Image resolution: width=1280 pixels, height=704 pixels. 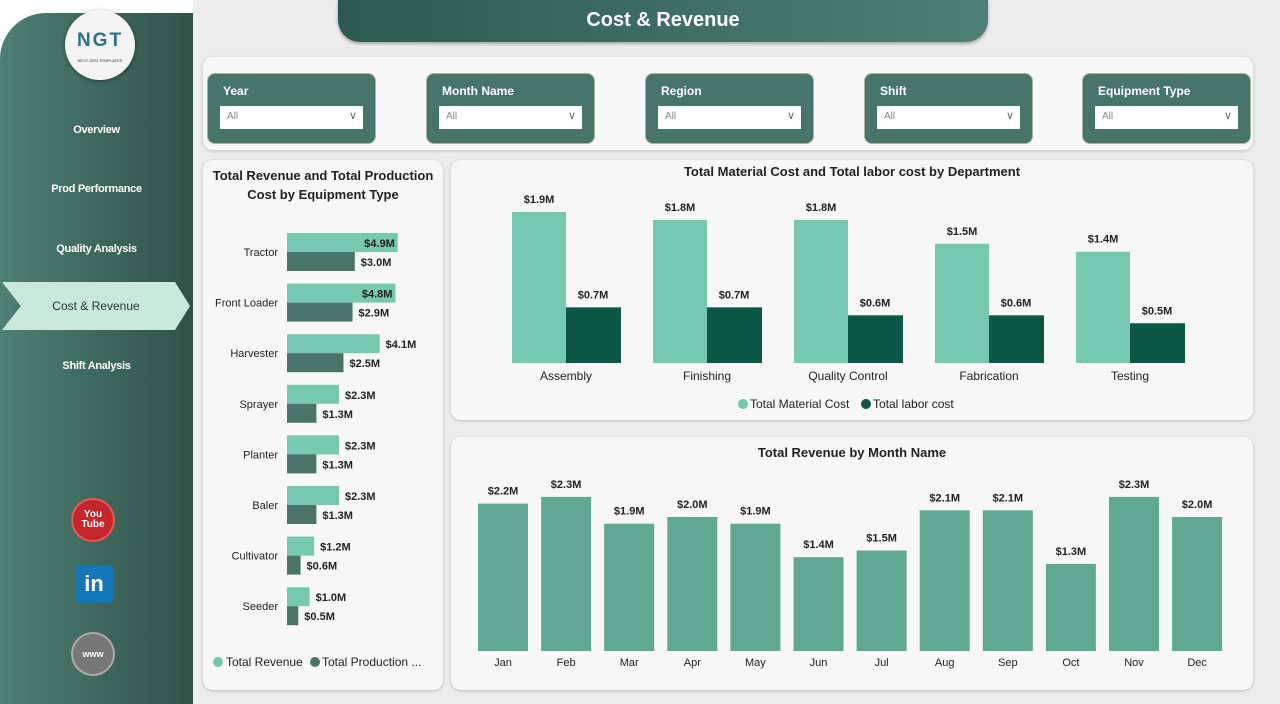 What do you see at coordinates (246, 304) in the screenshot?
I see `category-label: Front Loader` at bounding box center [246, 304].